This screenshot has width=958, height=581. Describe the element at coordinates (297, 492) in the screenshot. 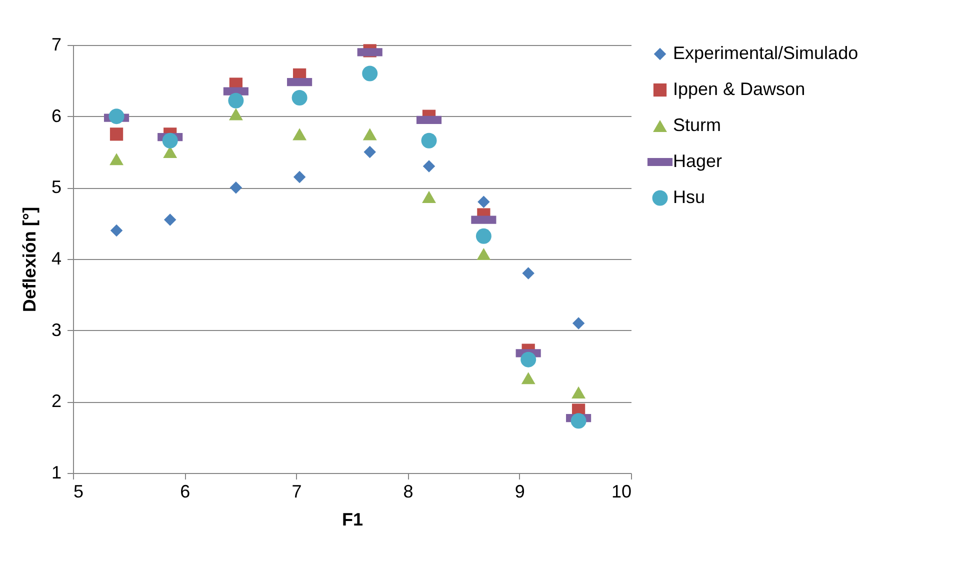

I see `x-tick-label: 7` at that location.